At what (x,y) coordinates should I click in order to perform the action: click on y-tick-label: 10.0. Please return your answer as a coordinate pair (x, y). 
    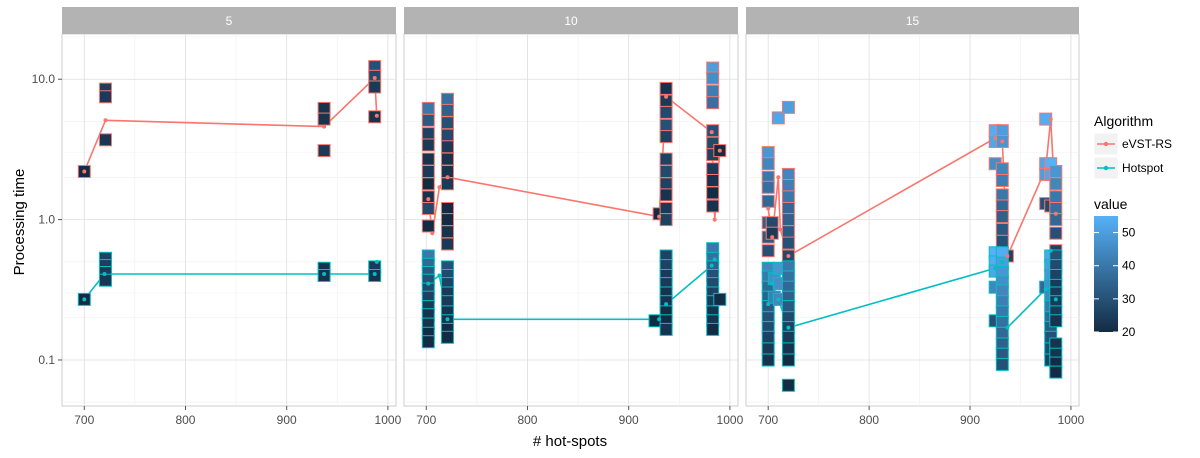
    Looking at the image, I should click on (44, 79).